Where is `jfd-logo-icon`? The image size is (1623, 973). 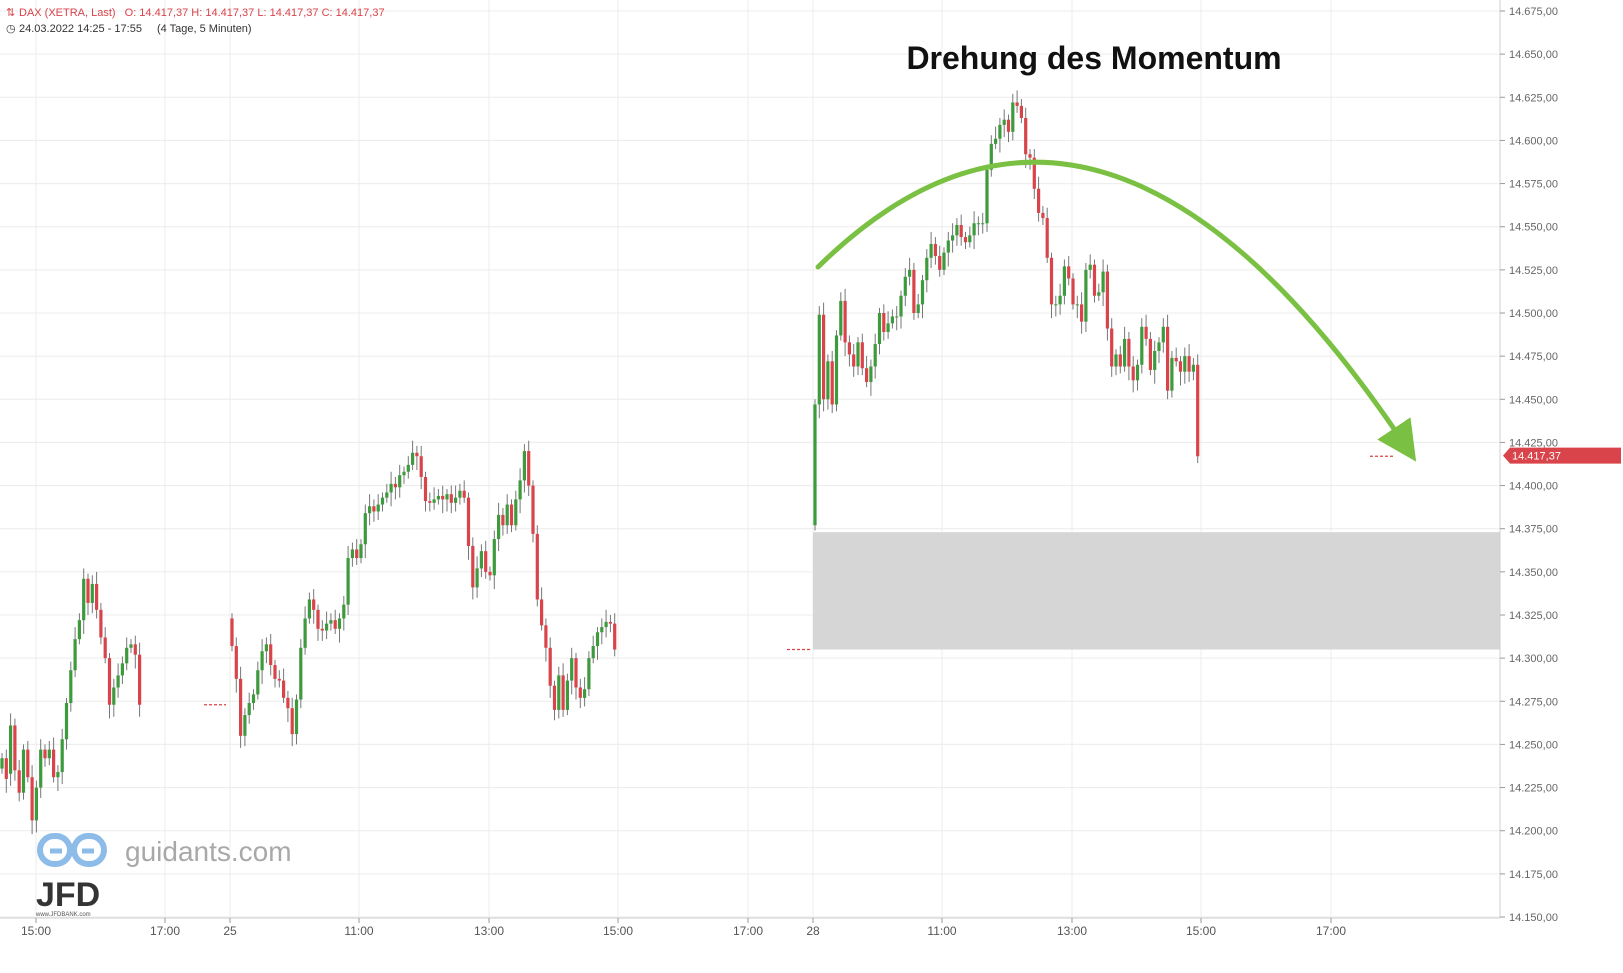
jfd-logo-icon is located at coordinates (72, 850).